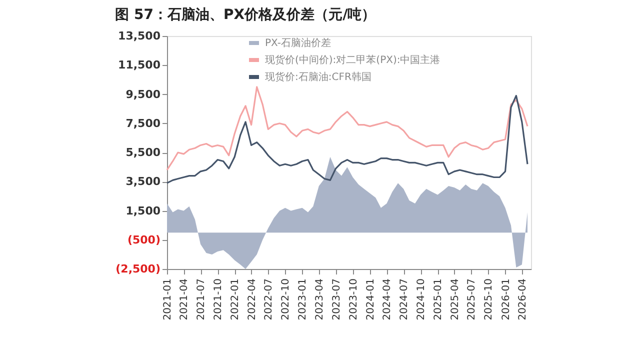 This screenshot has width=624, height=360. What do you see at coordinates (202, 299) in the screenshot?
I see `x-tick-label: 2021-07` at bounding box center [202, 299].